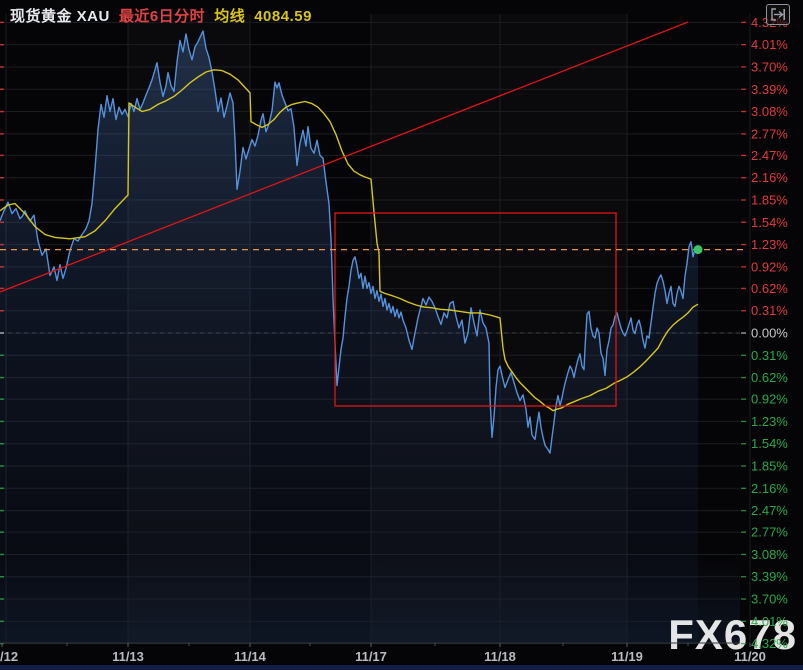 This screenshot has height=670, width=803. Describe the element at coordinates (128, 656) in the screenshot. I see `x-axis-label: 11/13` at that location.